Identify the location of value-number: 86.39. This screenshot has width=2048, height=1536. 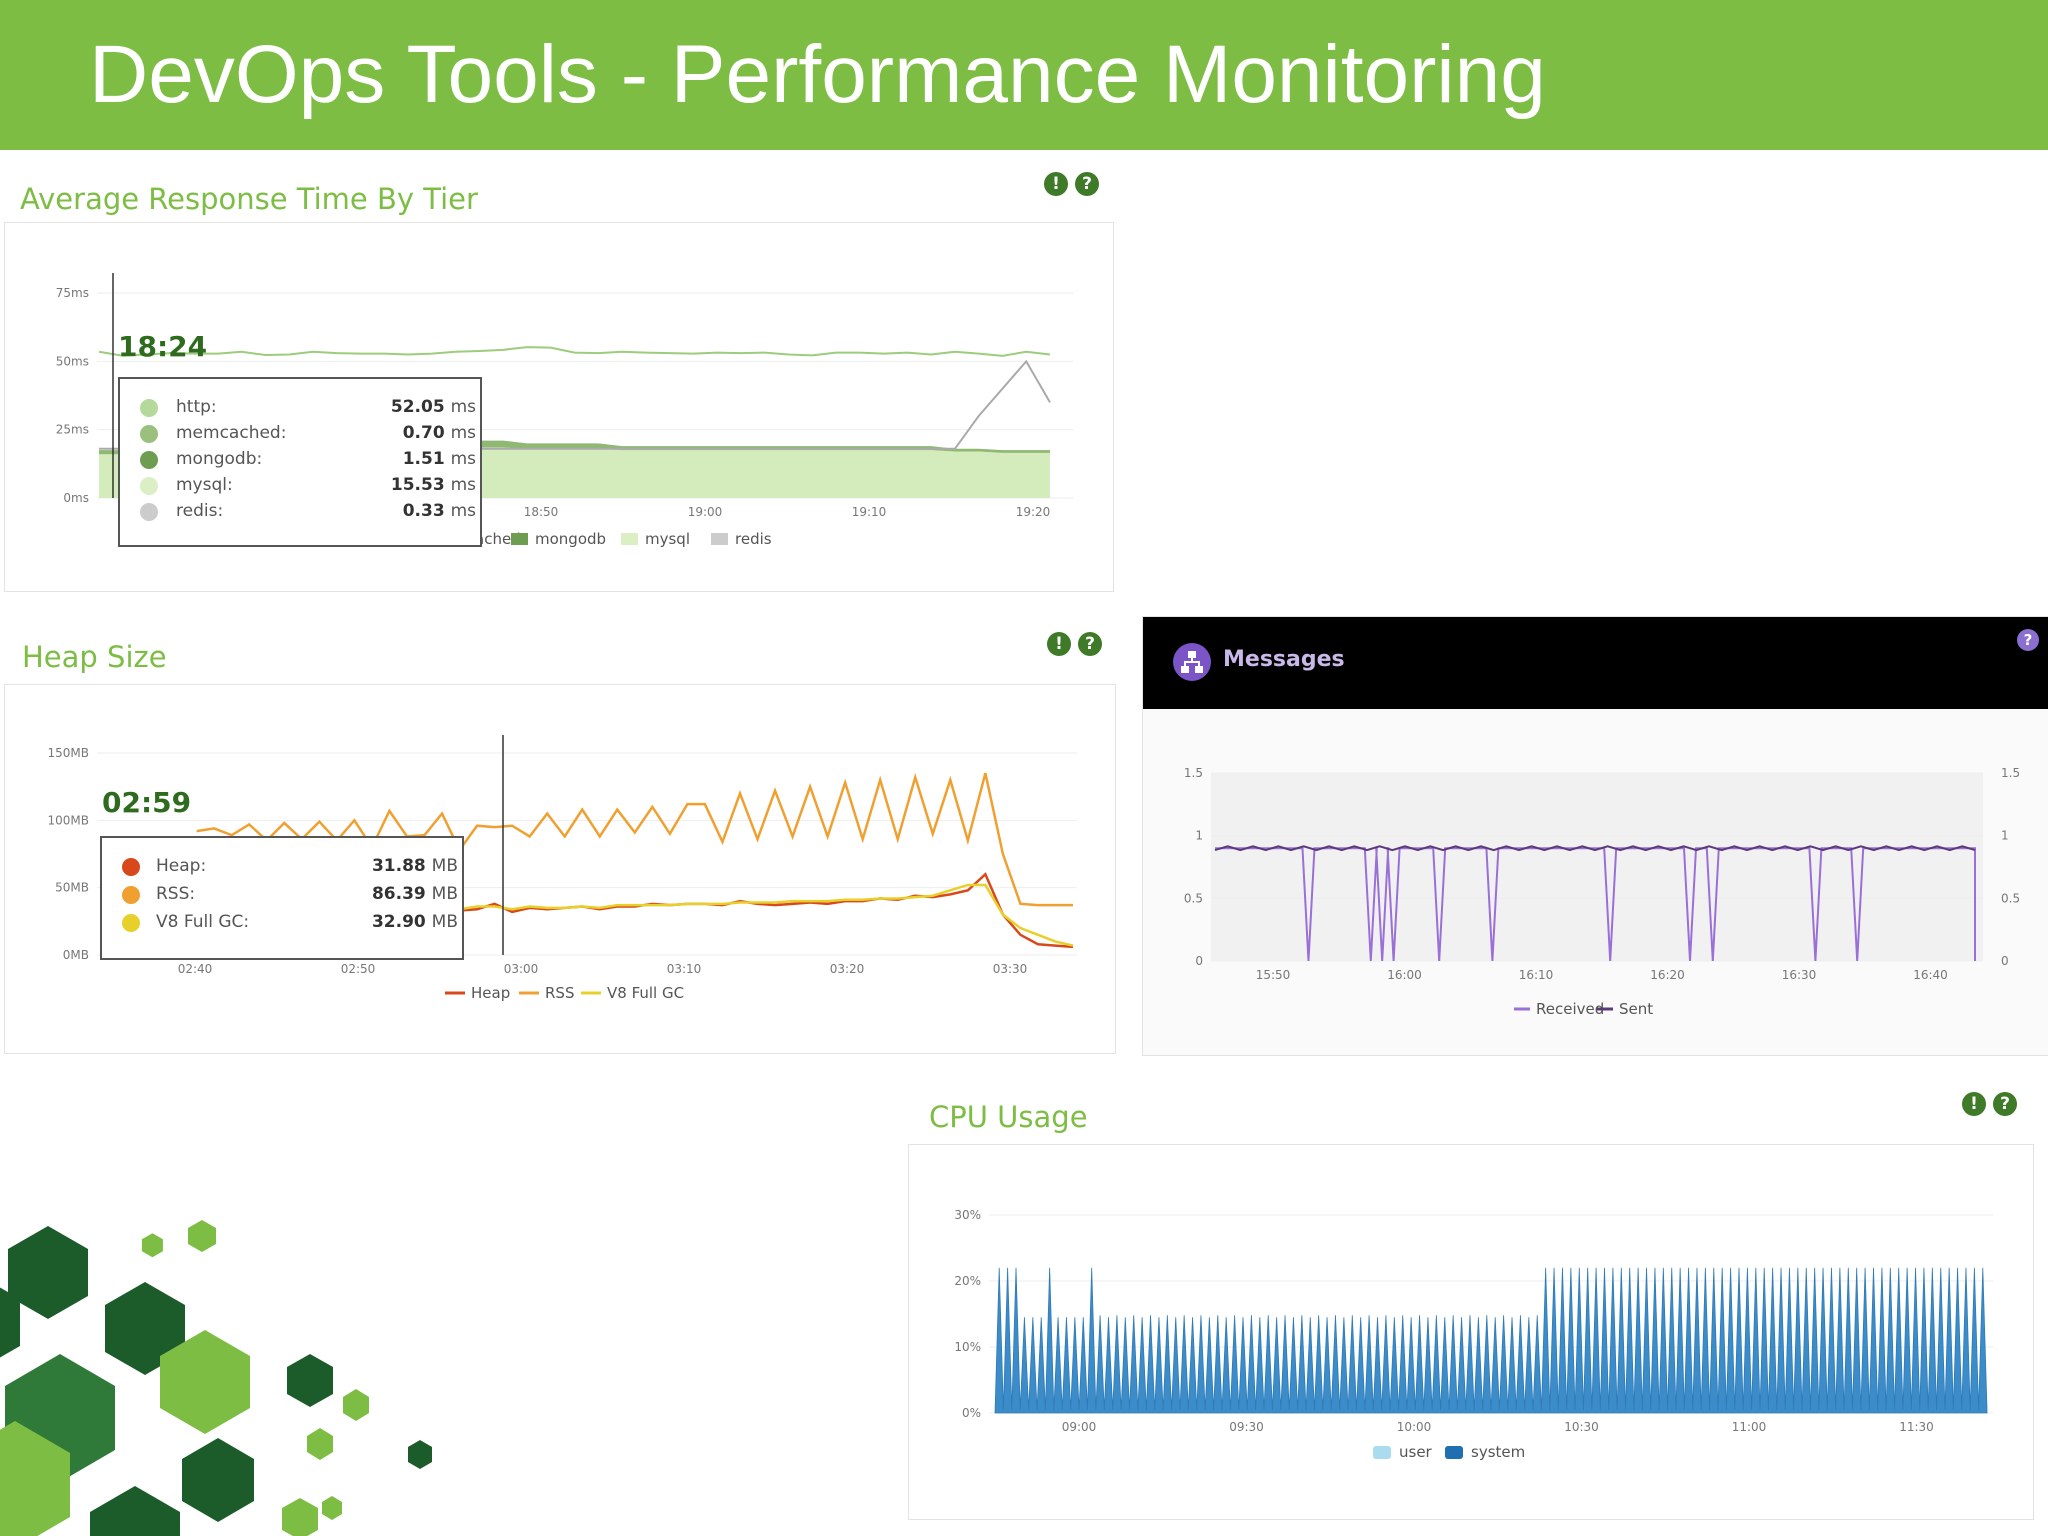
(398, 894).